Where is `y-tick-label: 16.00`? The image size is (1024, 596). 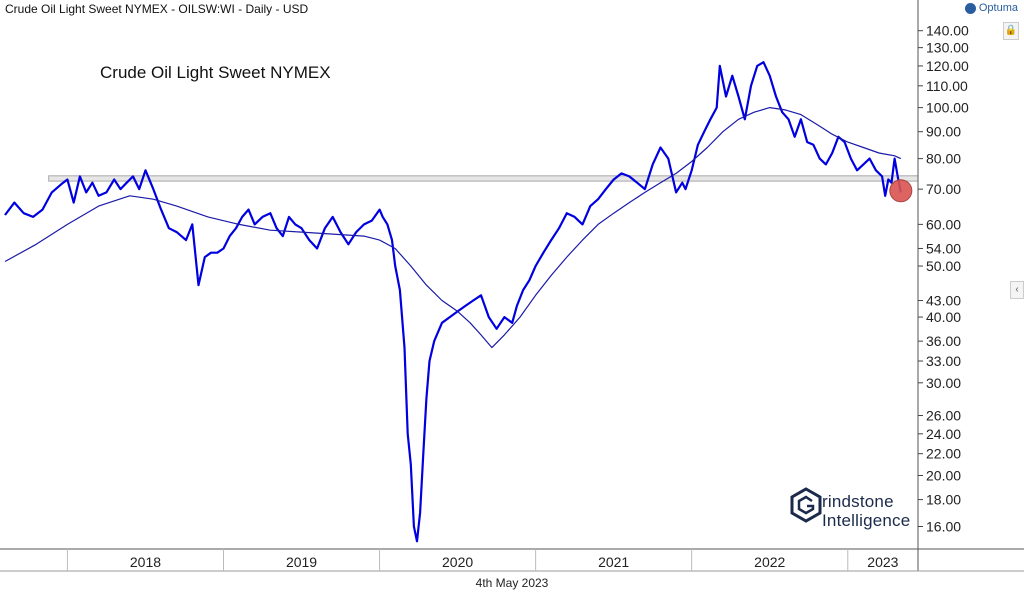
y-tick-label: 16.00 is located at coordinates (943, 526).